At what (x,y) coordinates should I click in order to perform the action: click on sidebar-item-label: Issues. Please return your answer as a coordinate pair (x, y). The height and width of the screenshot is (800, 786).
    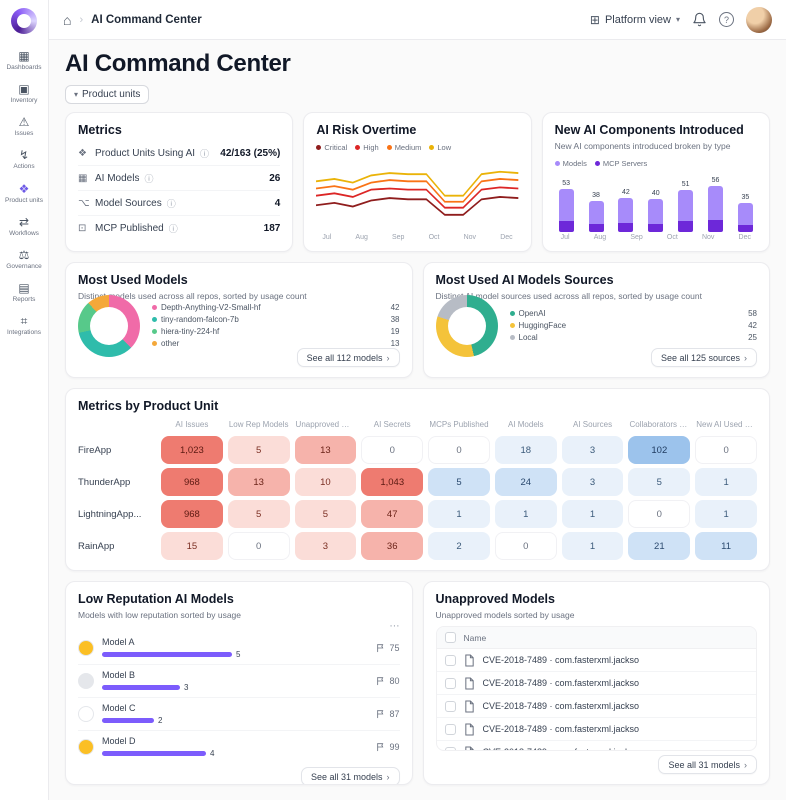
    Looking at the image, I should click on (24, 134).